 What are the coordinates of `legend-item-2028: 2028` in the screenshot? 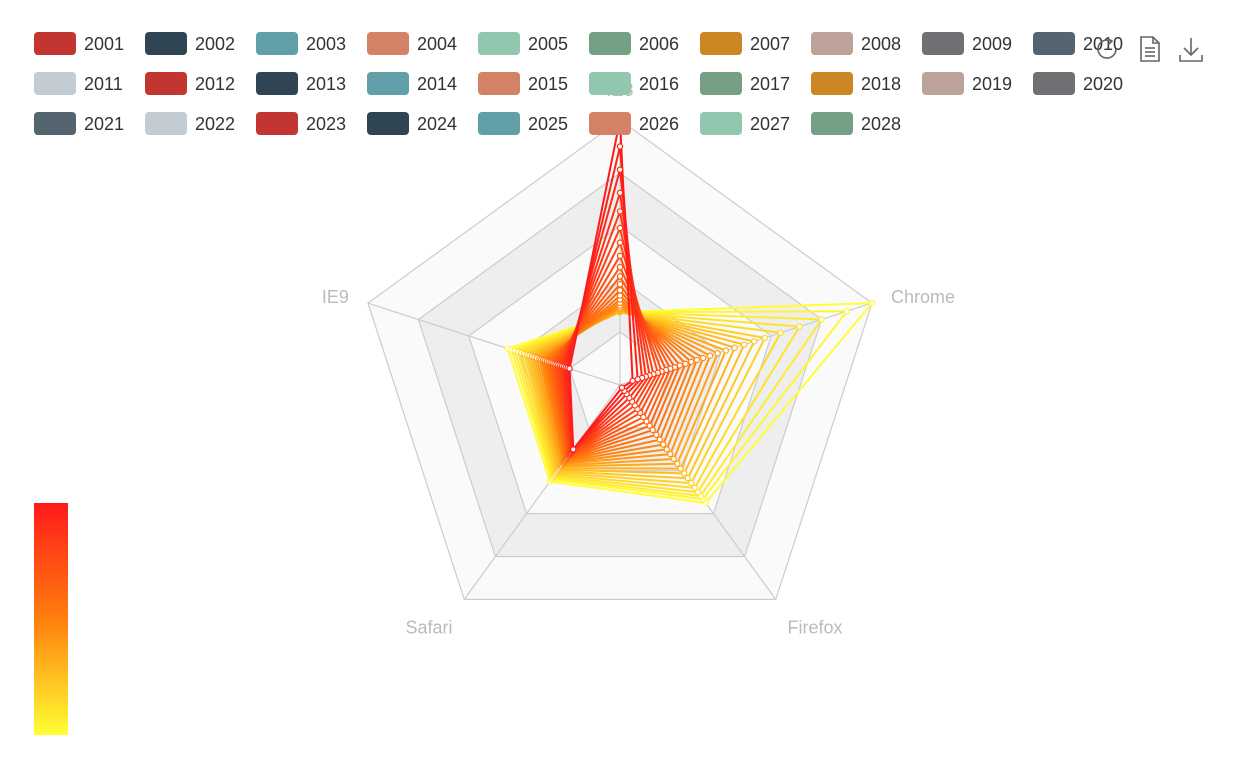 It's located at (856, 123).